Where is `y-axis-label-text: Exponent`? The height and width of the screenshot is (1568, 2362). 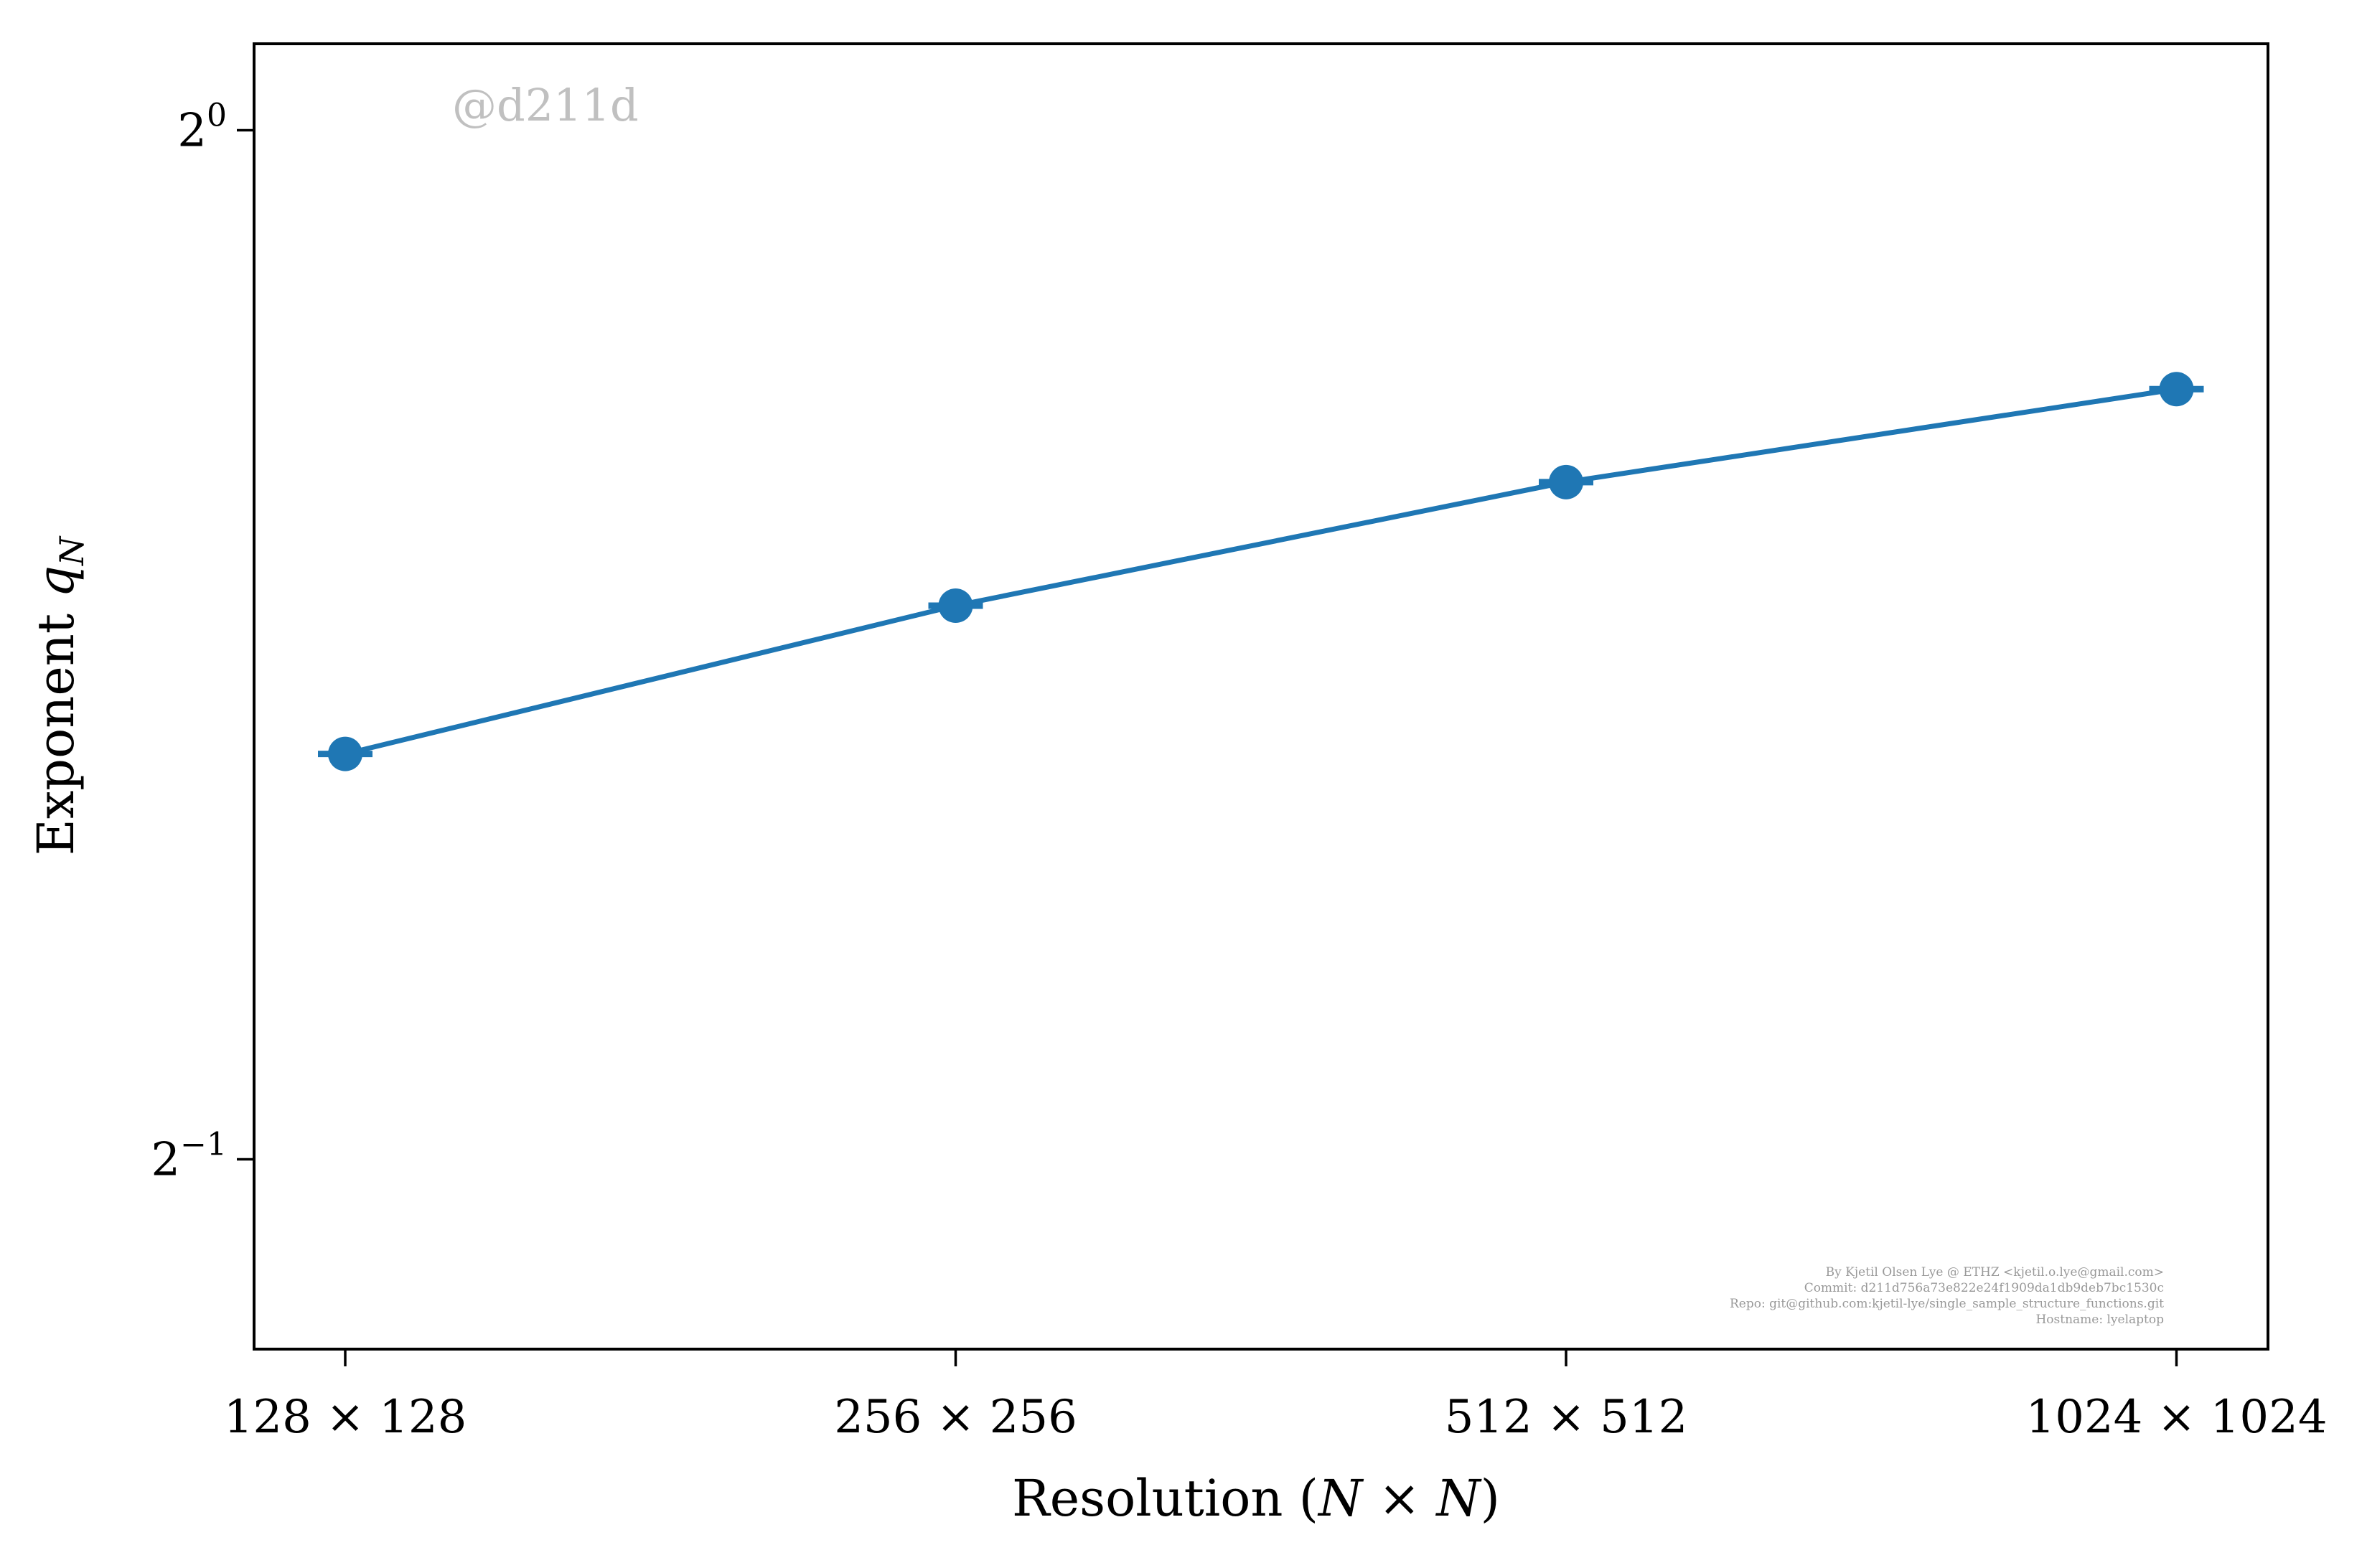 y-axis-label-text: Exponent is located at coordinates (56, 727).